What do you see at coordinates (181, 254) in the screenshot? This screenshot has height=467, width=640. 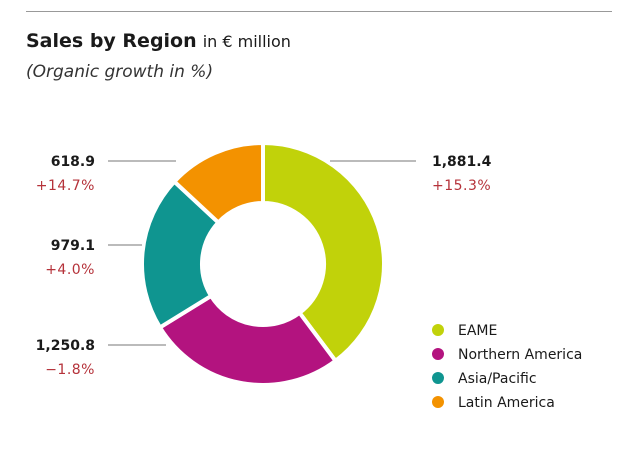 I see `slice-asia-pacific` at bounding box center [181, 254].